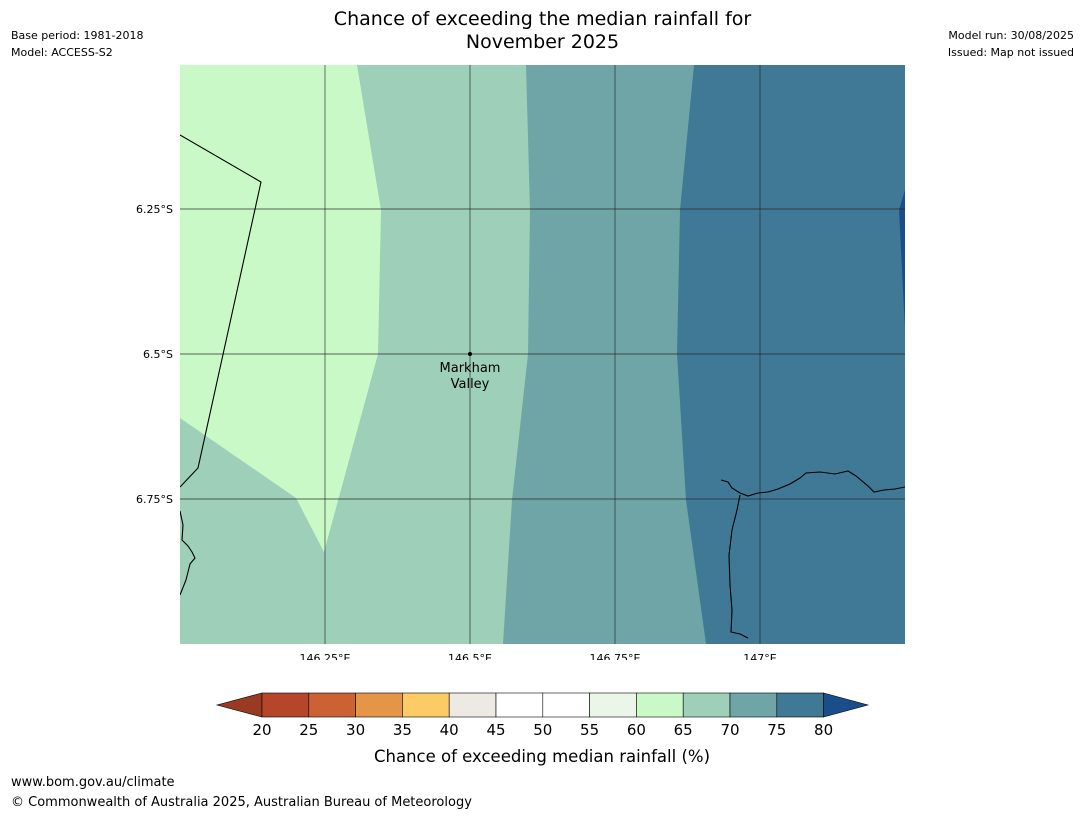  Describe the element at coordinates (589, 730) in the screenshot. I see `colorbar-tick-55: 55` at that location.